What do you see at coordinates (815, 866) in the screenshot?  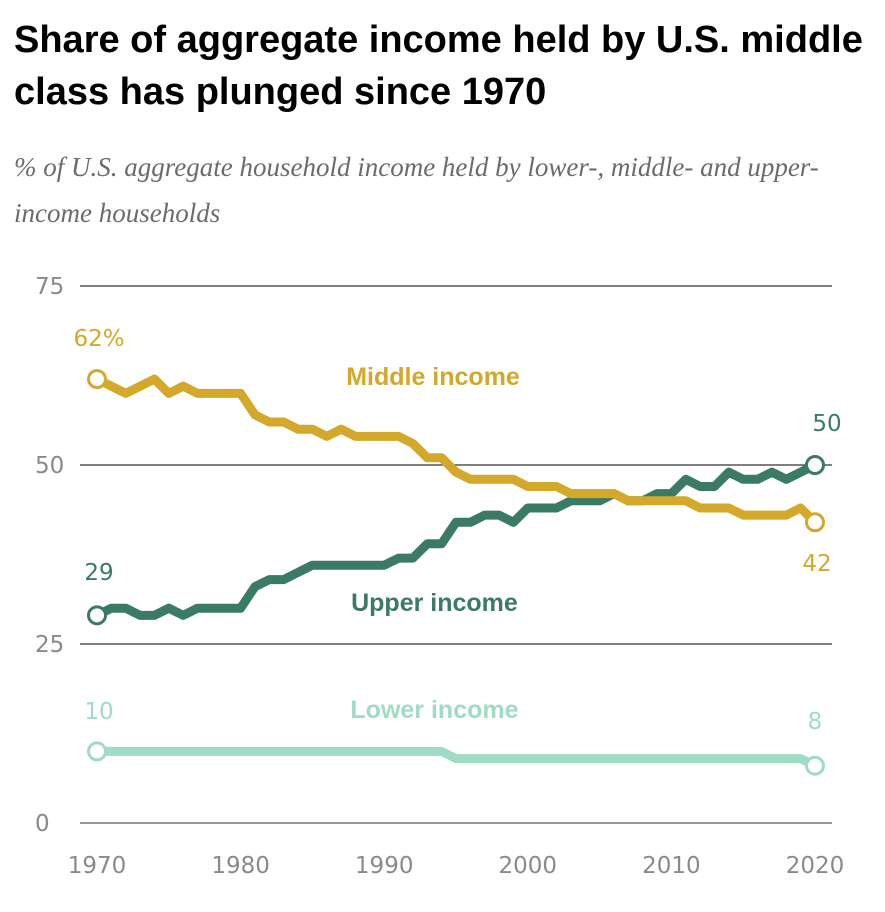 I see `x-tick-label-2020: 2020` at bounding box center [815, 866].